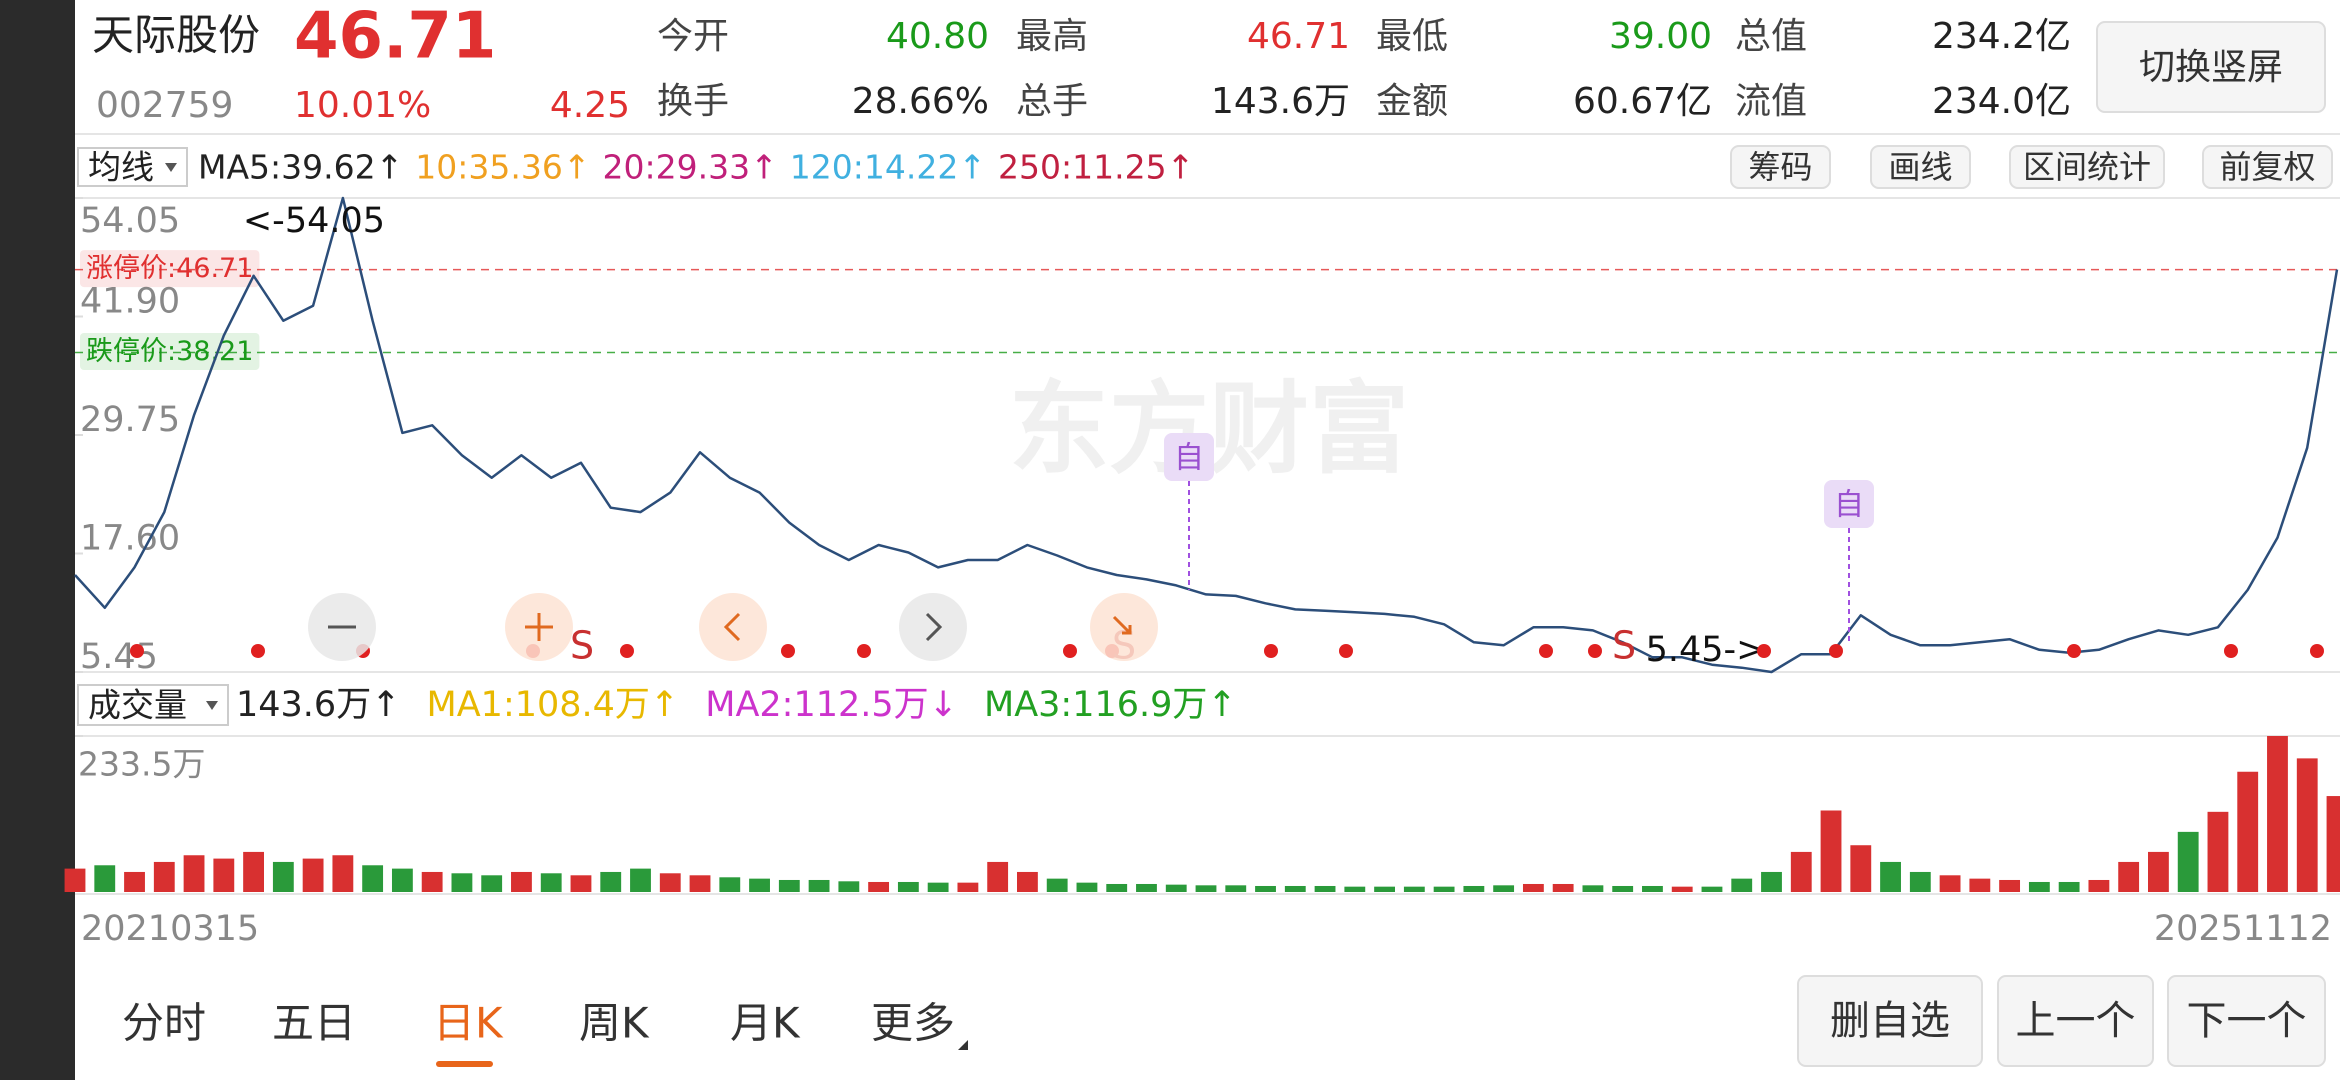 Image resolution: width=2340 pixels, height=1080 pixels. Describe the element at coordinates (169, 351) in the screenshot. I see `limit-label: 跌停价:38.21` at that location.